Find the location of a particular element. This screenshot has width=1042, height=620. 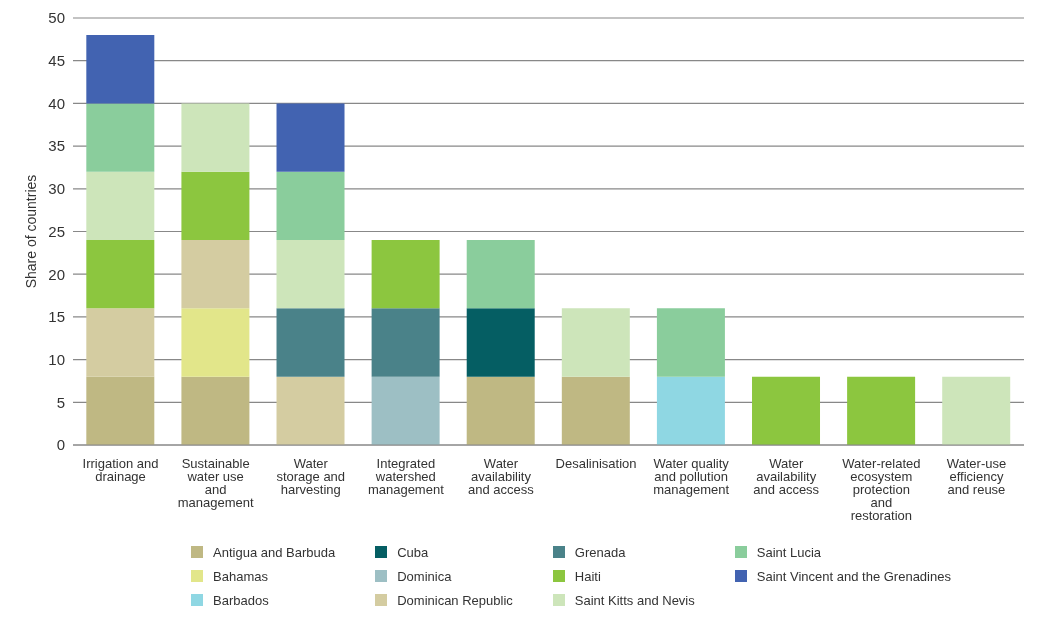

y-tick-label: 5 is located at coordinates (60, 402).